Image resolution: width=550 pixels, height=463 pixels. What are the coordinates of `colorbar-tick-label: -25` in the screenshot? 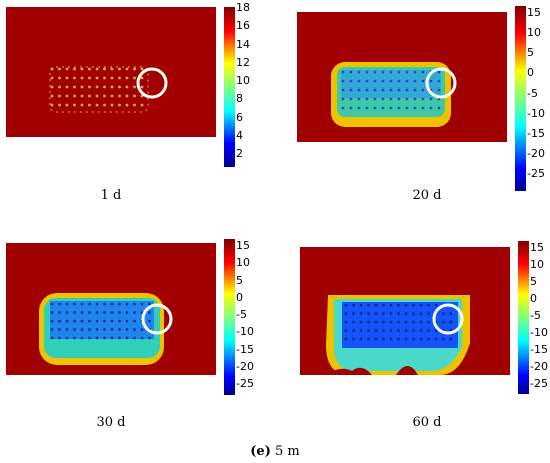 It's located at (245, 383).